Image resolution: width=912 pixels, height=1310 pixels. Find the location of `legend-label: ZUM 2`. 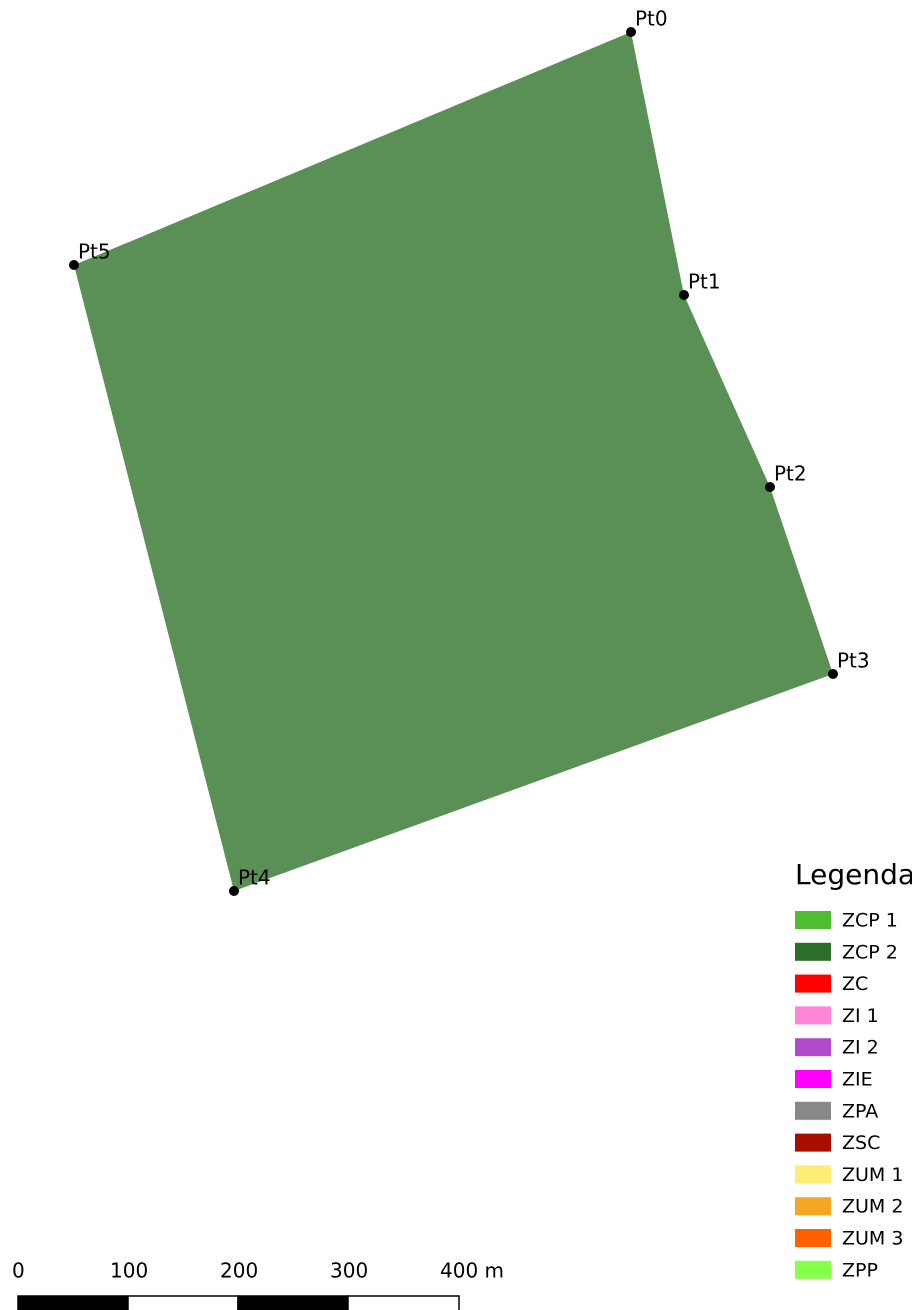

legend-label: ZUM 2 is located at coordinates (872, 1207).